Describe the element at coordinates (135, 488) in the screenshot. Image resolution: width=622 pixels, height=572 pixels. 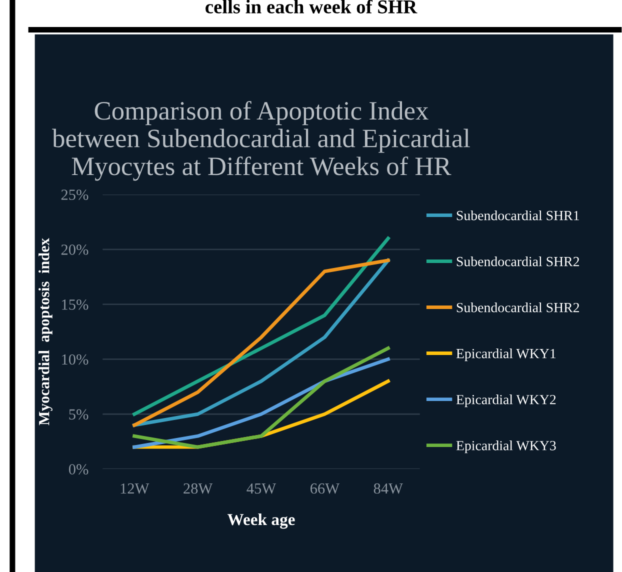
I see `x-tick-label: 12W` at that location.